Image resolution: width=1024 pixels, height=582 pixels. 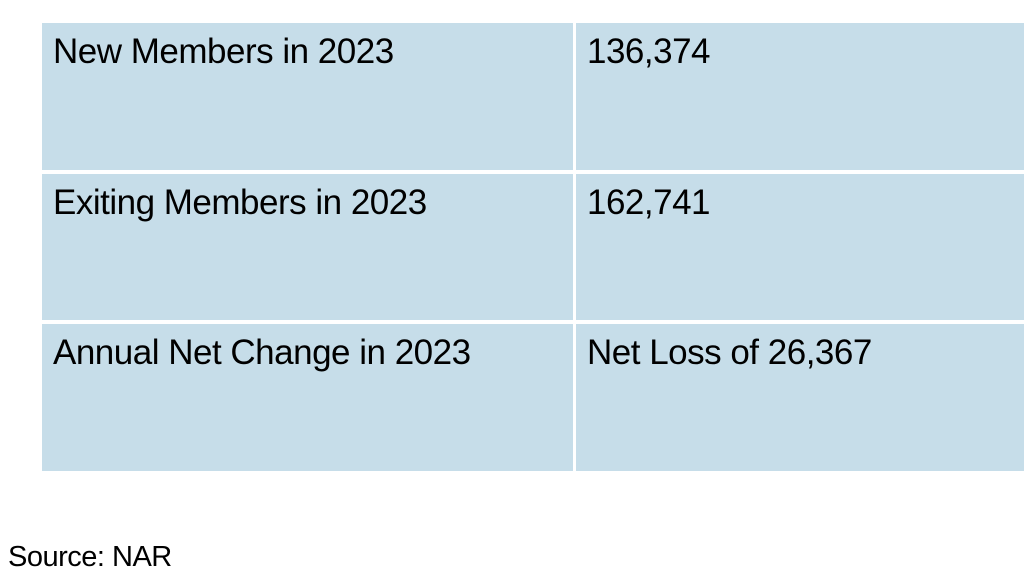 What do you see at coordinates (90, 557) in the screenshot?
I see `source-attribution: Source: NAR` at bounding box center [90, 557].